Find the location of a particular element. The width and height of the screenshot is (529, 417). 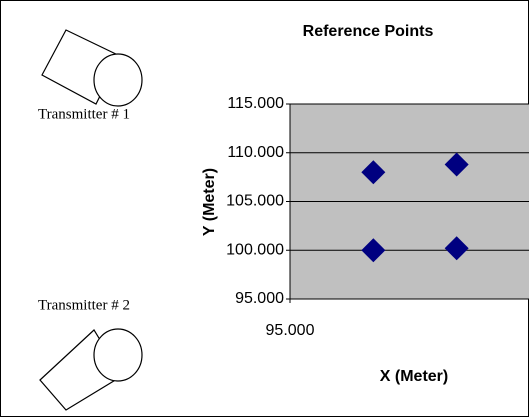

transmitter-1-icon is located at coordinates (92, 68).